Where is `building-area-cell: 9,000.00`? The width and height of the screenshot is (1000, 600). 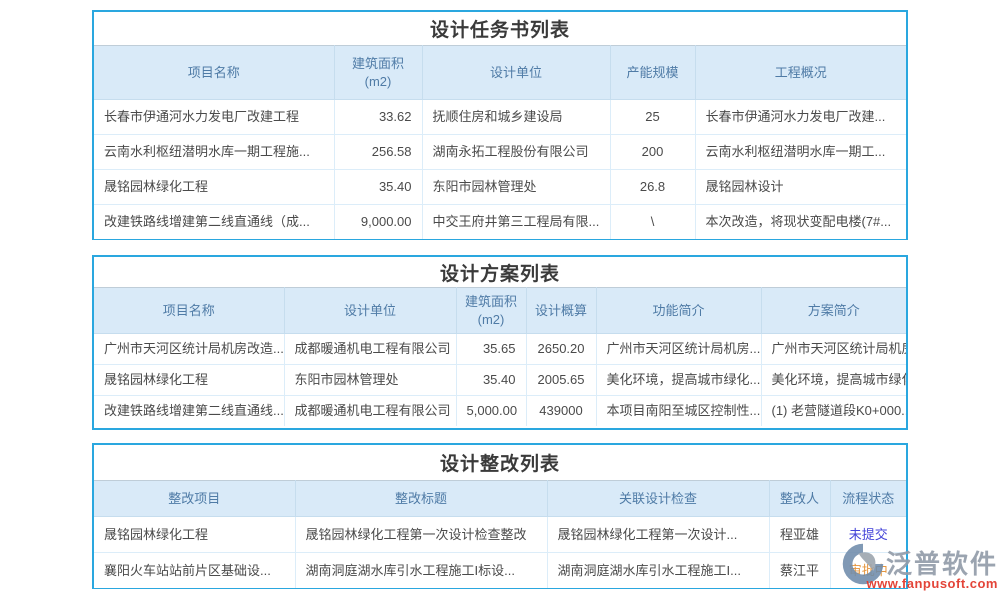
building-area-cell: 9,000.00 is located at coordinates (378, 221).